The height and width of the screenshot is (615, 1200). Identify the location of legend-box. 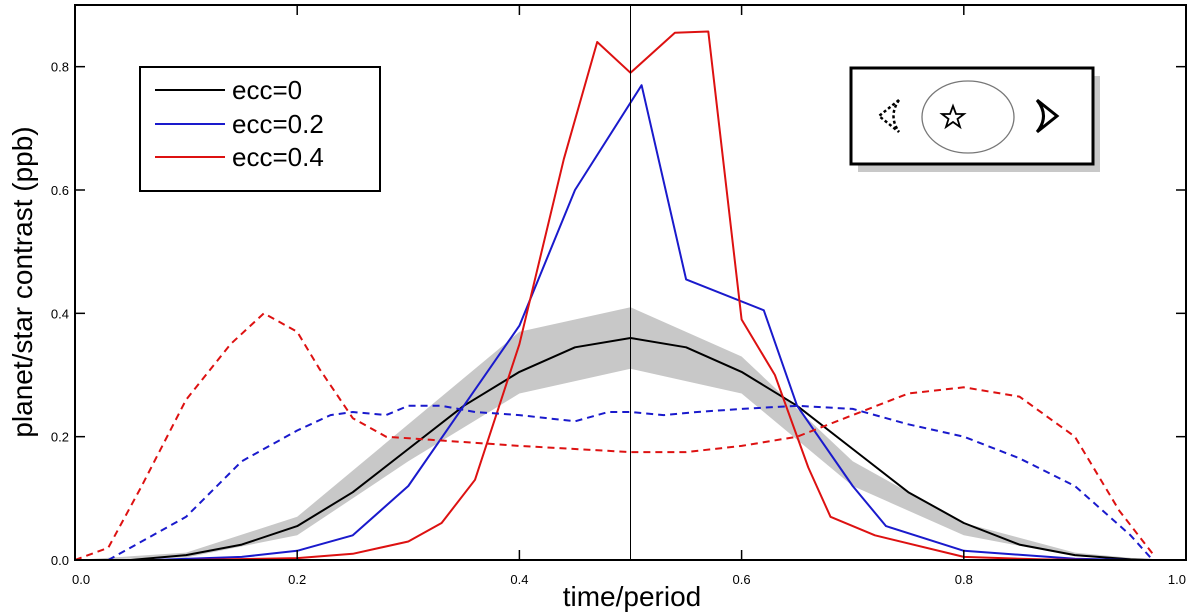
(260, 129).